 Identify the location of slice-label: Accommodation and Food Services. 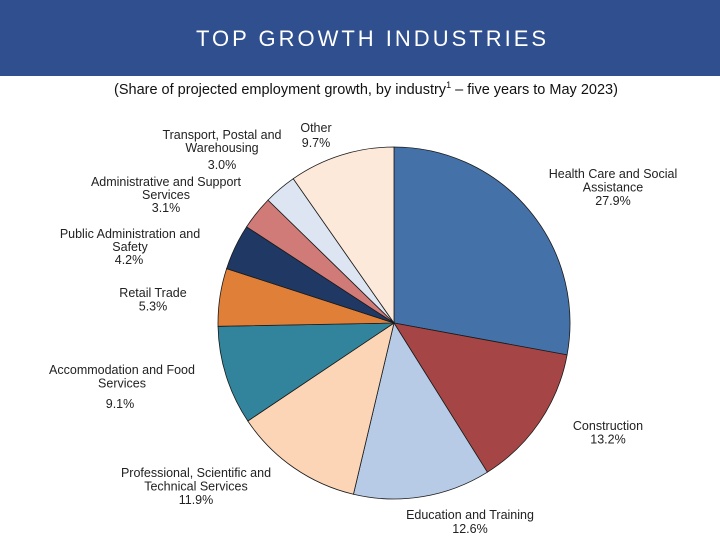
(122, 377).